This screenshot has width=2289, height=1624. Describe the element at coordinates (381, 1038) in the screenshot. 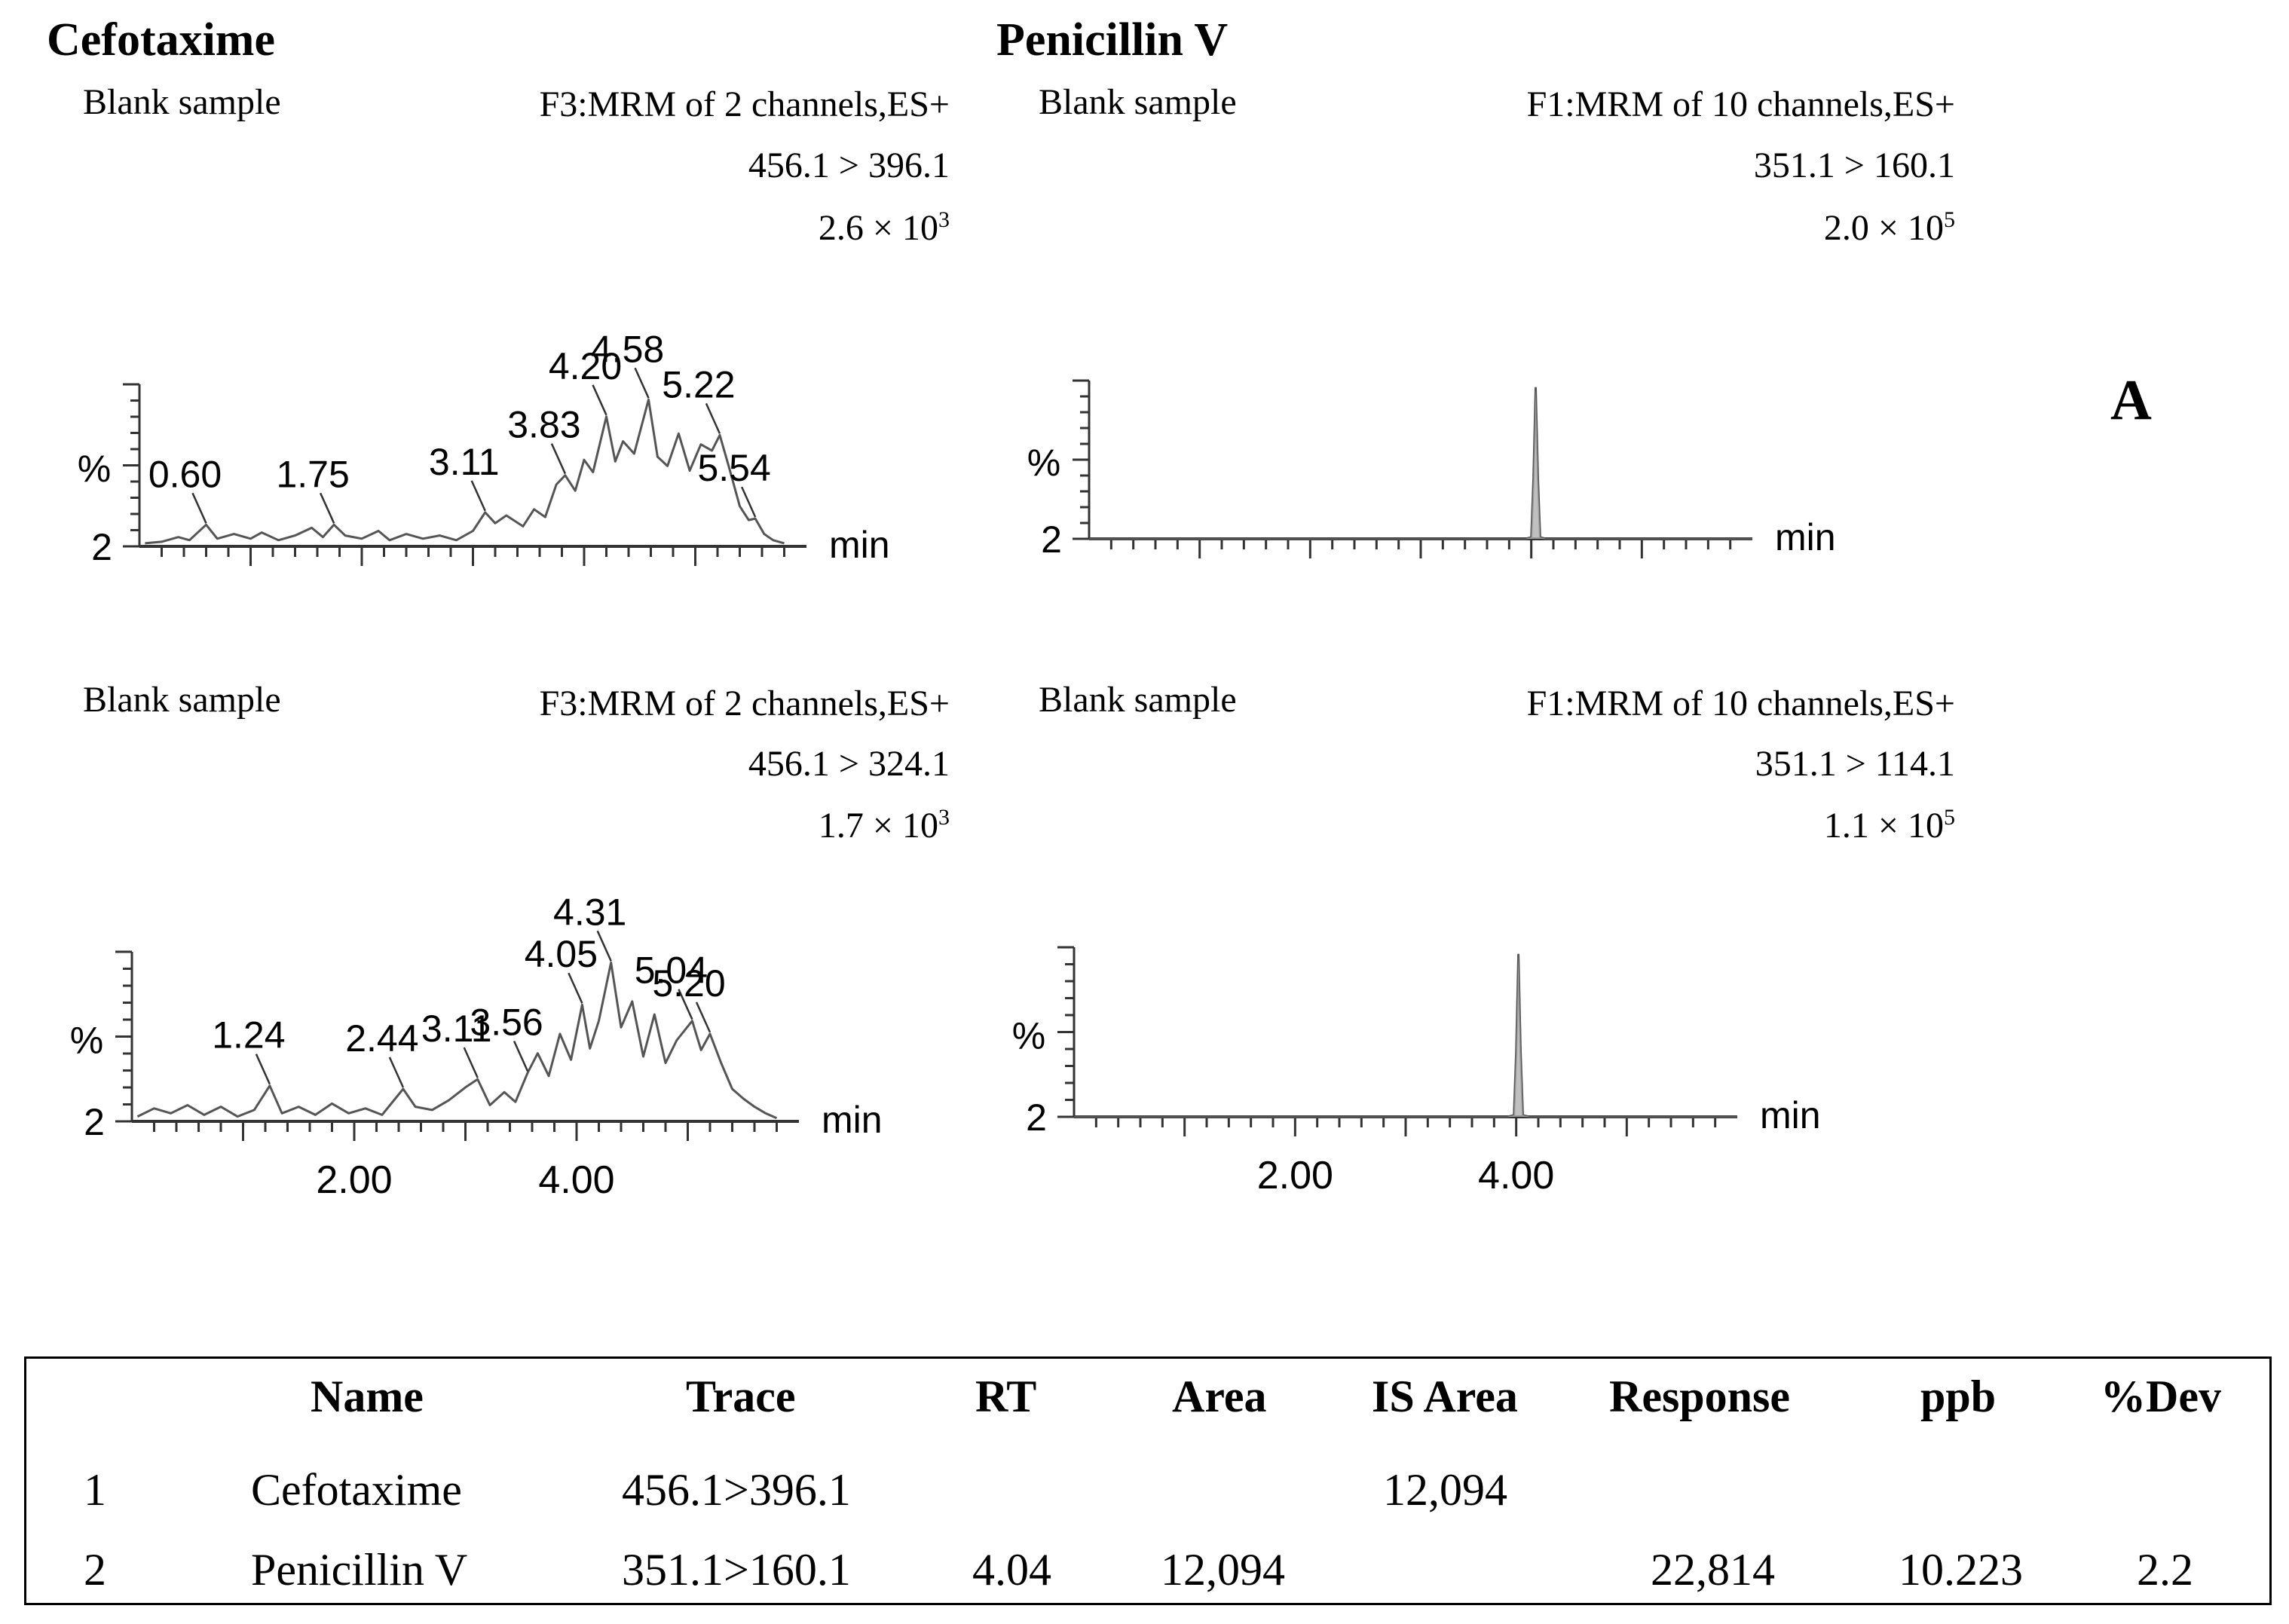

I see `peak-label: 2.44` at that location.